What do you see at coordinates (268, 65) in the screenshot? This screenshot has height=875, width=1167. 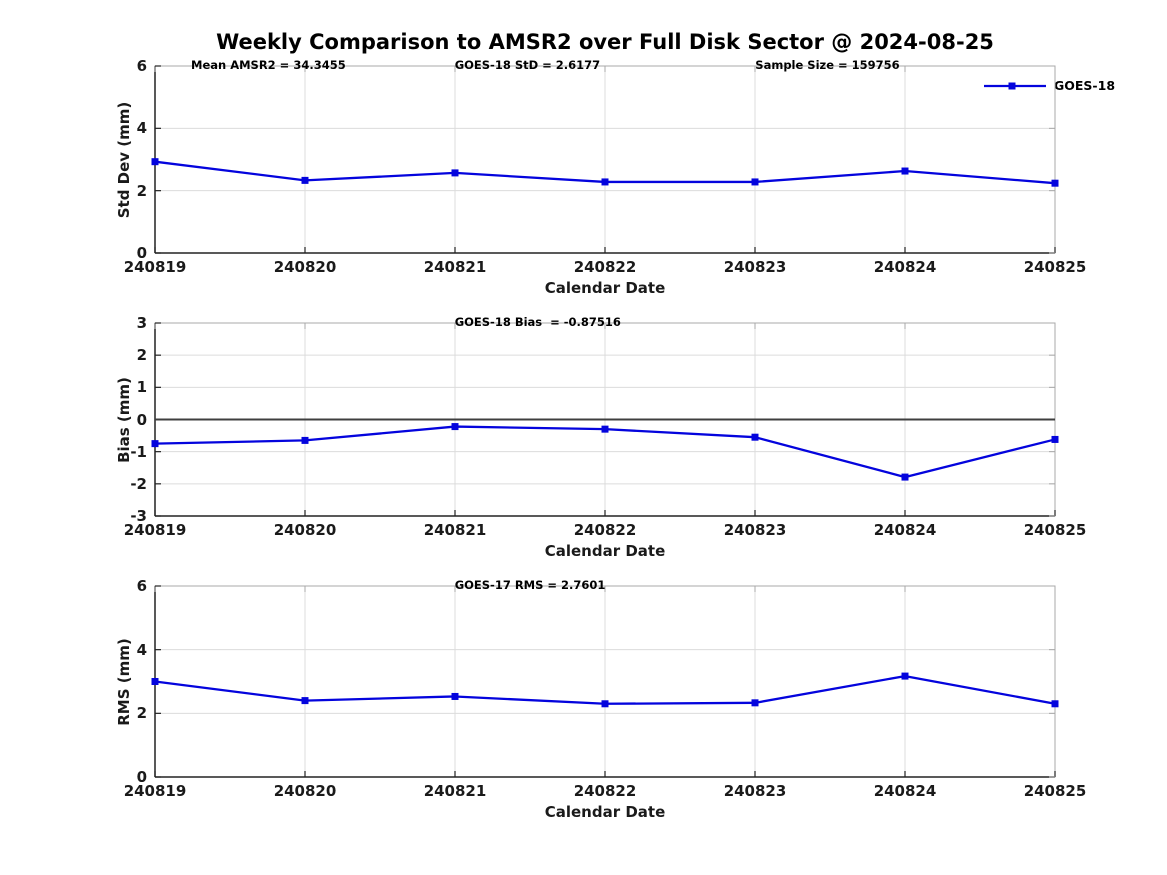 I see `panel-annotation: Mean AMSR2 = 34.3455` at bounding box center [268, 65].